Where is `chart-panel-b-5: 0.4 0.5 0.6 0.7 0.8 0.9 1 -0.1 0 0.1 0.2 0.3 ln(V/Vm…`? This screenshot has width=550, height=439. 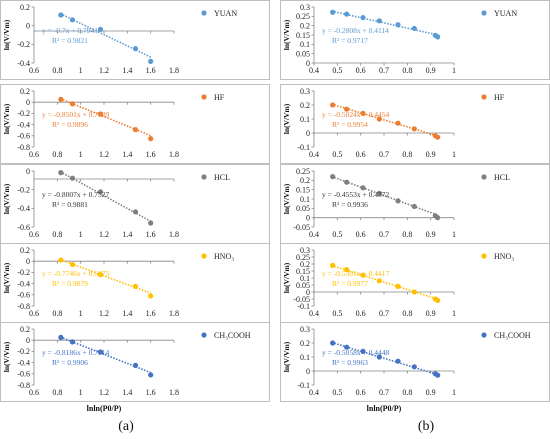 chart-panel-b-5: 0.4 0.5 0.6 0.7 0.8 0.9 1 -0.1 0 0.1 0.2 0.3 ln(V/Vm… is located at coordinates (415, 362).